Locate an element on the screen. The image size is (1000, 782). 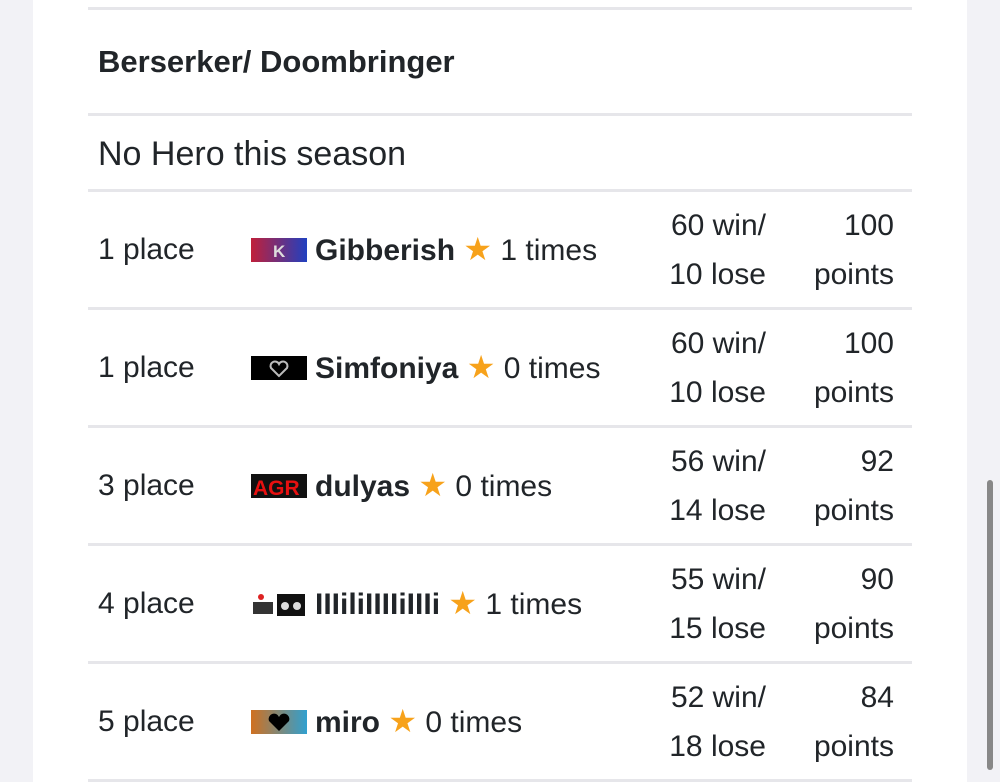
wins: 56 win/ is located at coordinates (718, 461).